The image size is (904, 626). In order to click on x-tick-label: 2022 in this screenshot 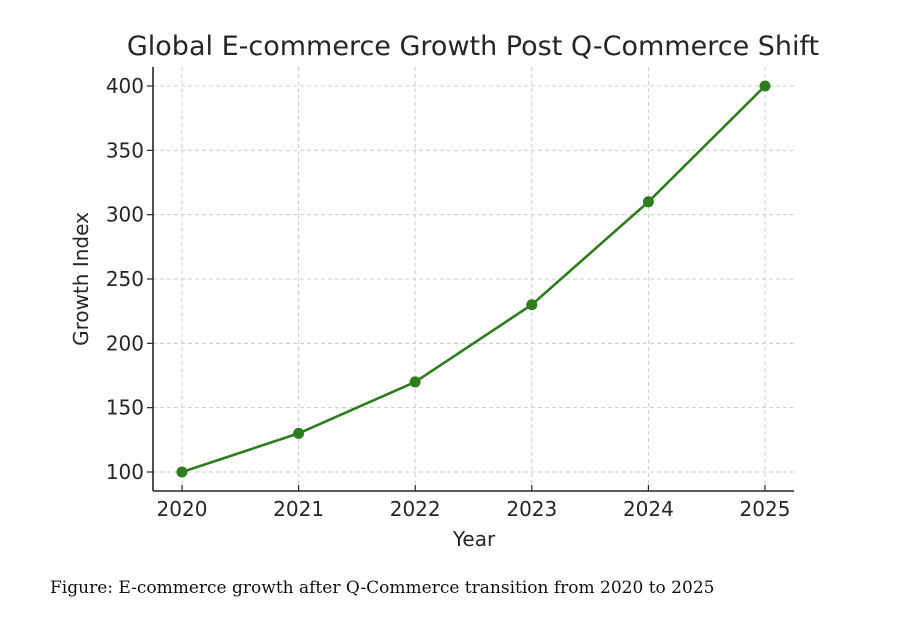, I will do `click(415, 509)`.